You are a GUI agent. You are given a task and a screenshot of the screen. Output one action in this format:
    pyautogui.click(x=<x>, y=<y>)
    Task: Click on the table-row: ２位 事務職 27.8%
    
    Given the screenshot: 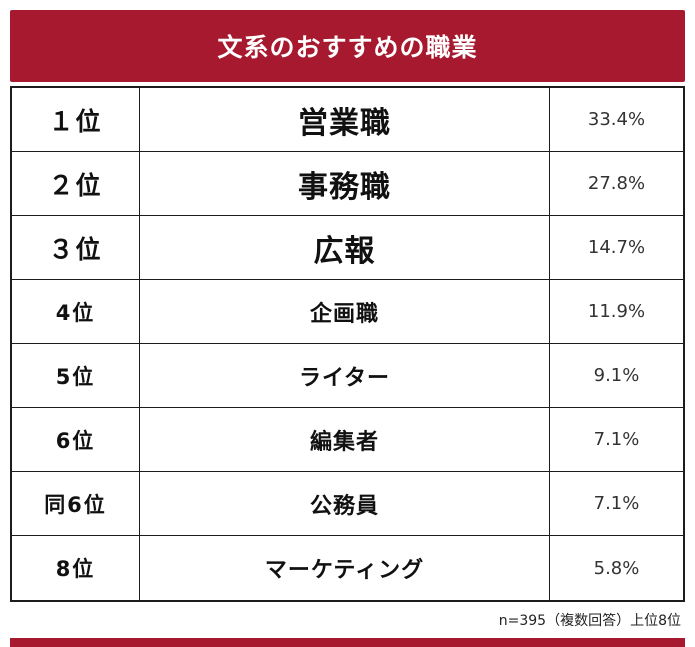 What is the action you would take?
    pyautogui.click(x=347, y=184)
    